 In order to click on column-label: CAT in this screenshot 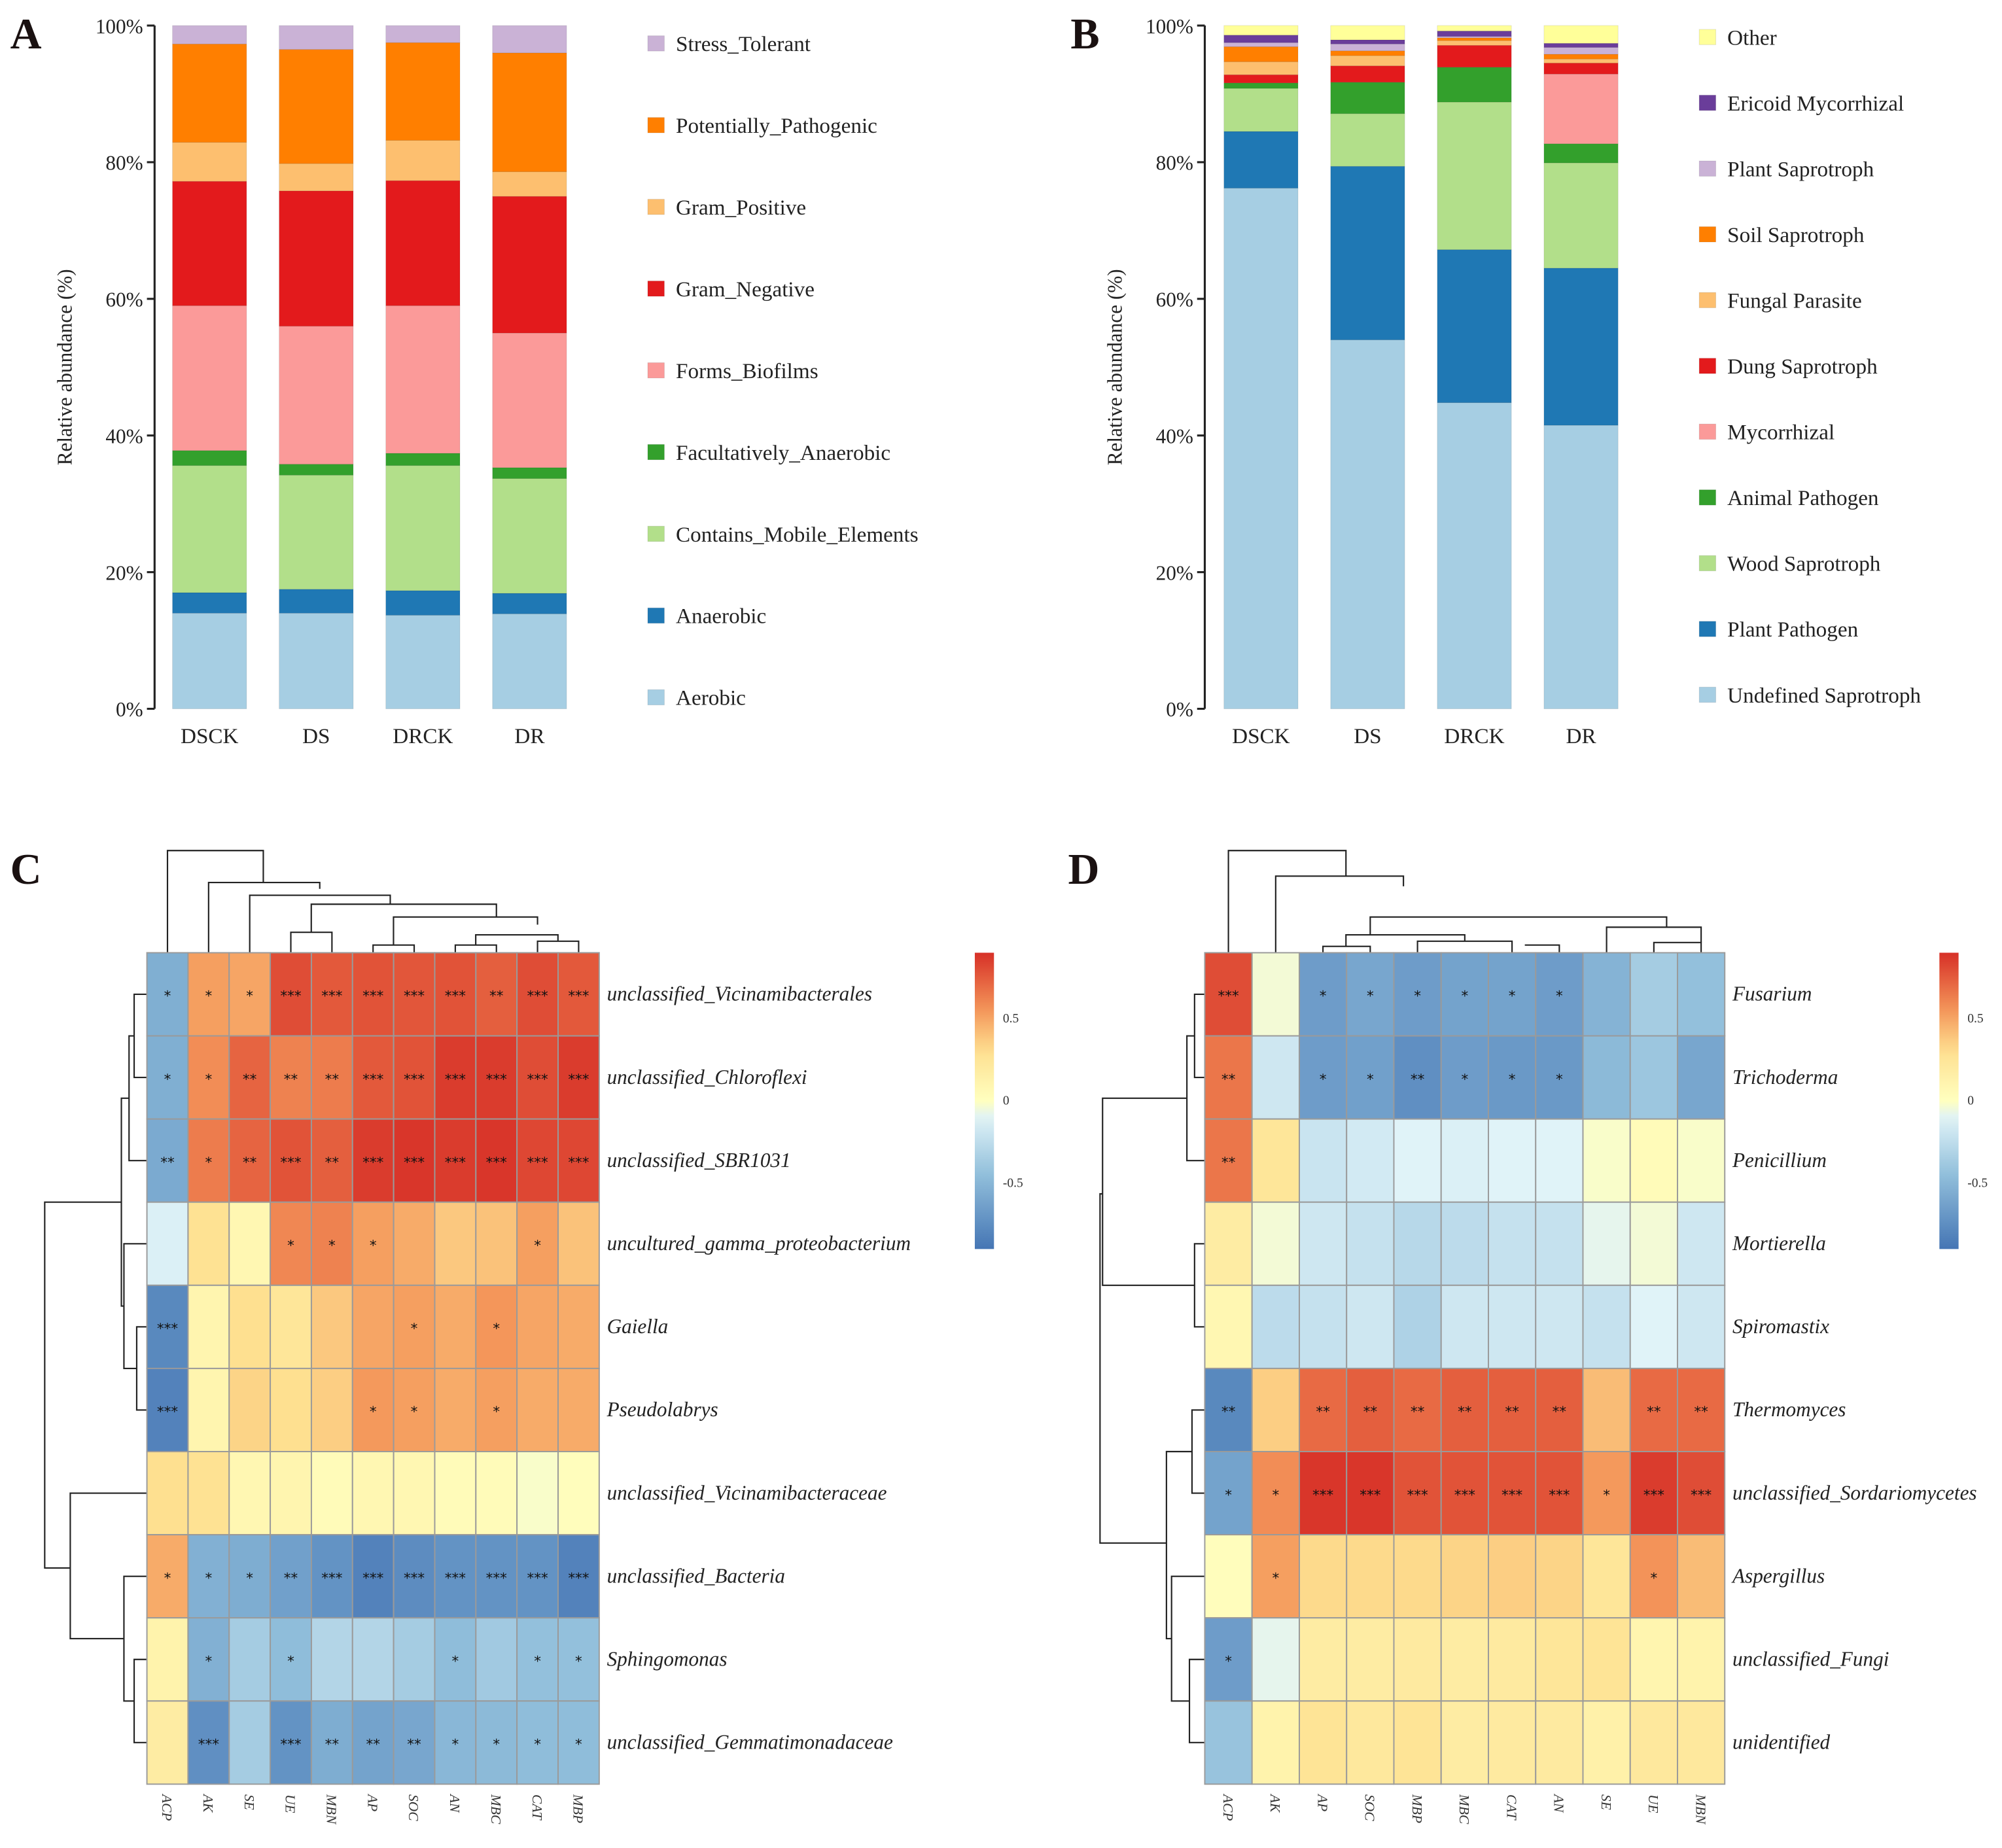, I will do `click(537, 1807)`.